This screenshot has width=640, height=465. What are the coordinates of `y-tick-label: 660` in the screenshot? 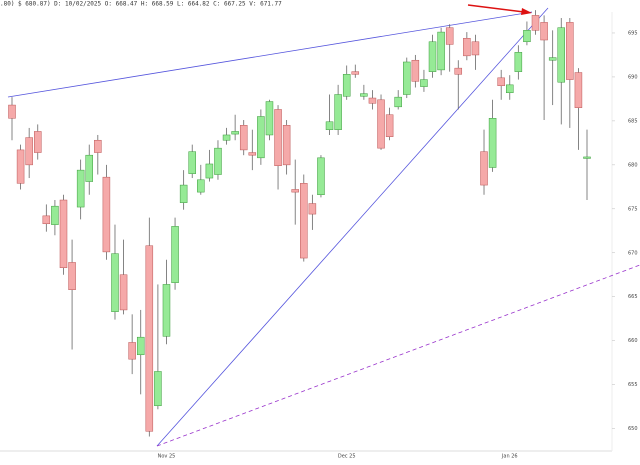 It's located at (633, 341).